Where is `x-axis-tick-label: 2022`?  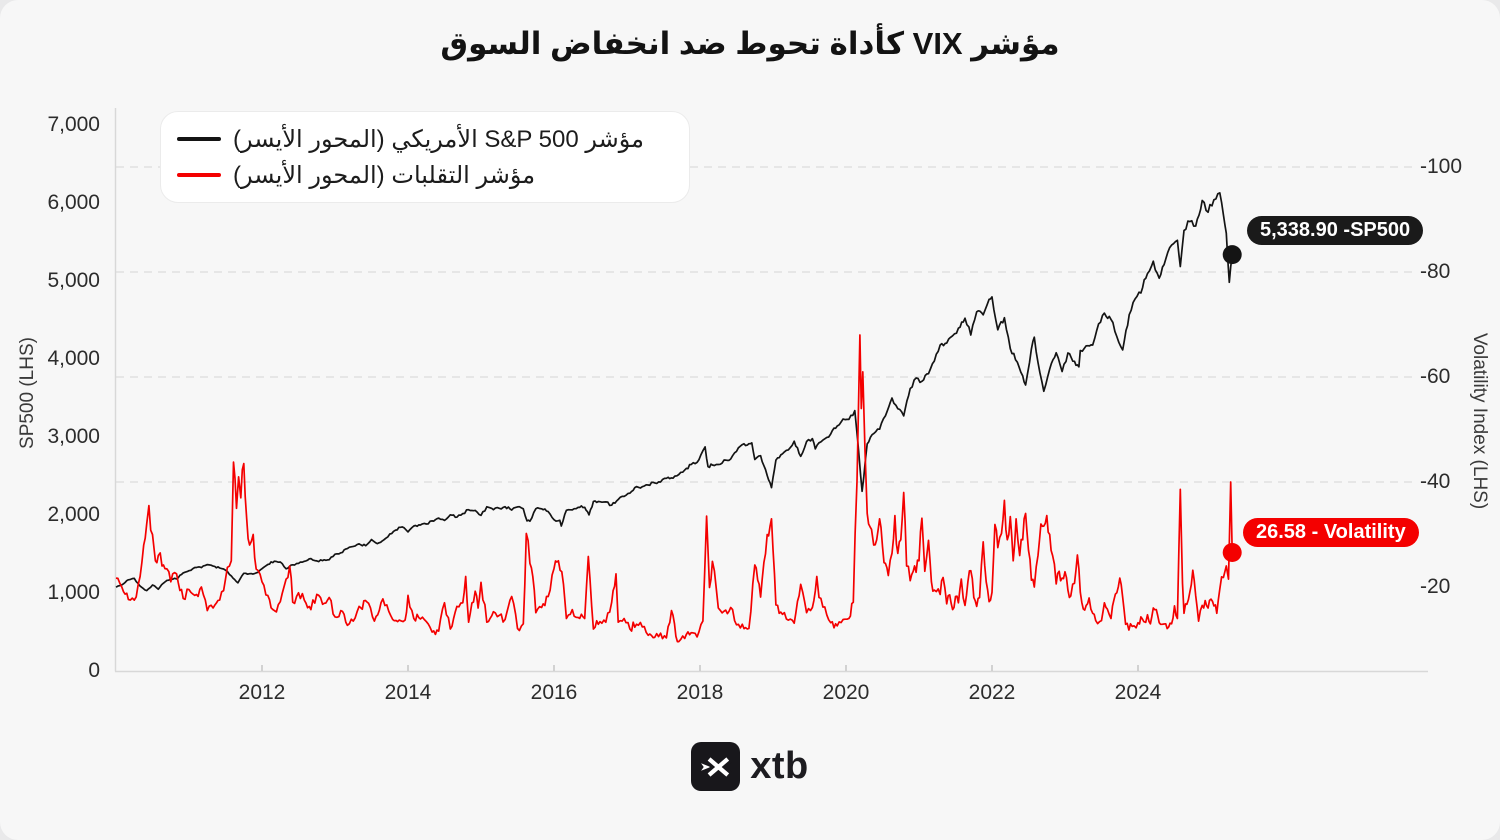 x-axis-tick-label: 2022 is located at coordinates (992, 692).